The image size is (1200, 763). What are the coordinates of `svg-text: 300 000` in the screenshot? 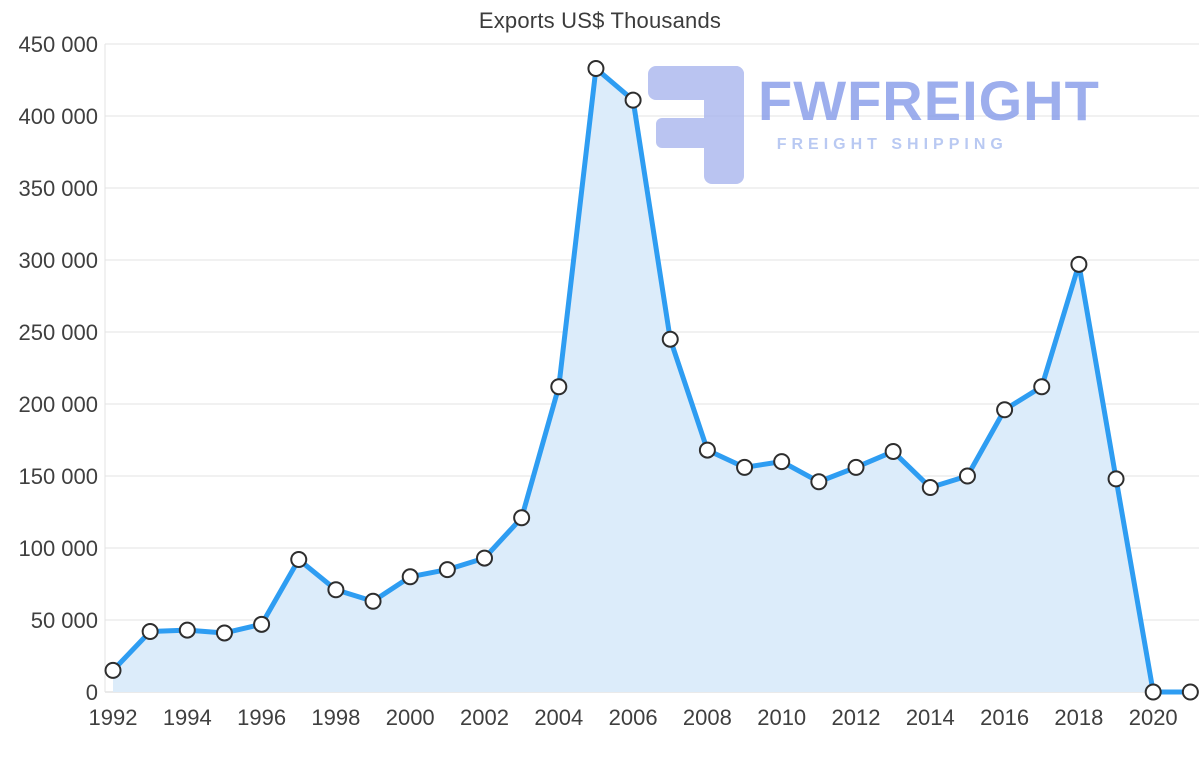 It's located at (58, 260).